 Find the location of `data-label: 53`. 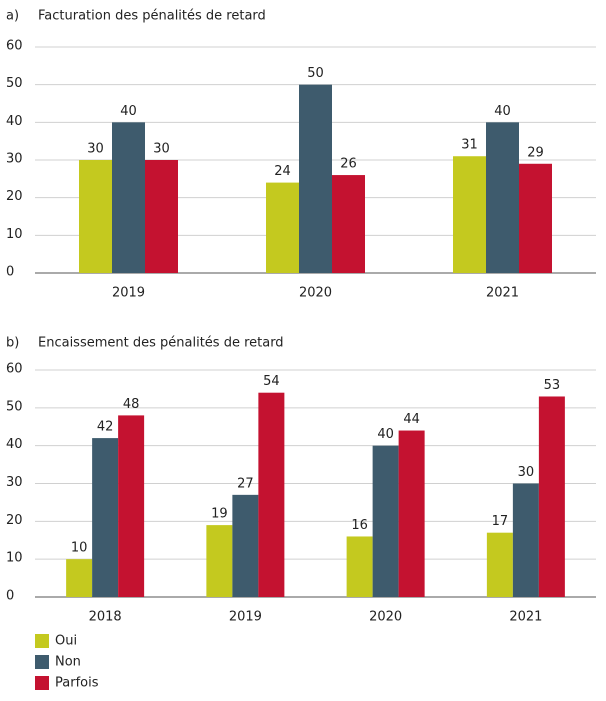

data-label: 53 is located at coordinates (552, 385).